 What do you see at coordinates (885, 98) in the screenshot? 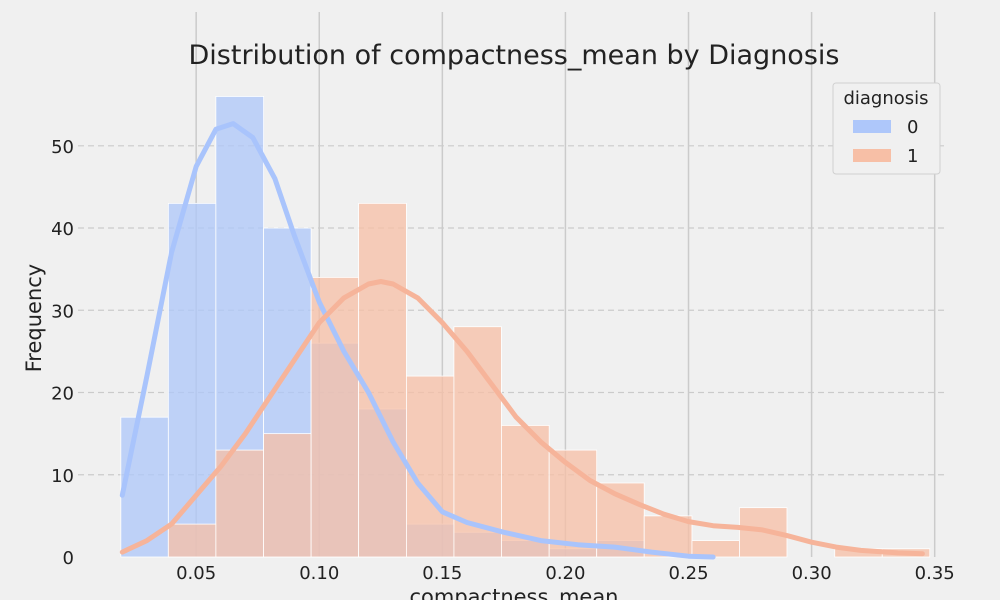
I see `legend-title: diagnosis` at bounding box center [885, 98].